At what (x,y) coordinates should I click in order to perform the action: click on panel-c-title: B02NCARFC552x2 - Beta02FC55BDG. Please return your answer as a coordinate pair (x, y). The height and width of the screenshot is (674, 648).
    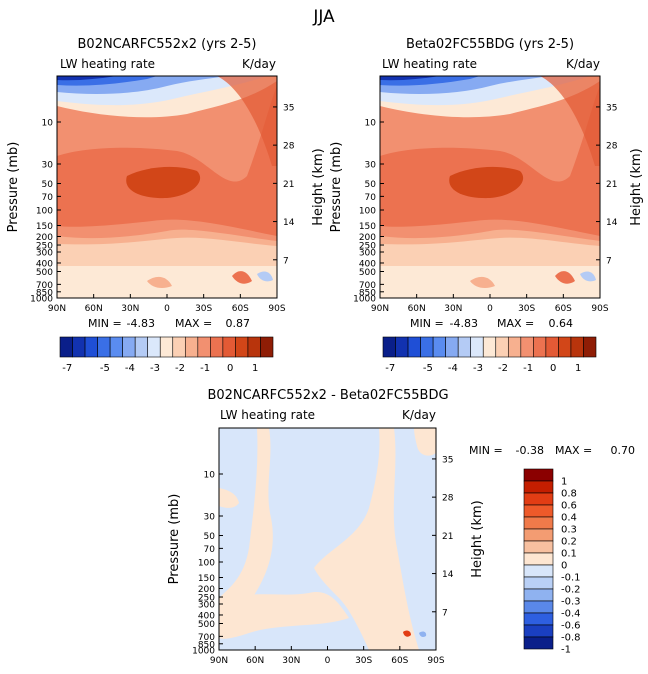
    Looking at the image, I should click on (327, 395).